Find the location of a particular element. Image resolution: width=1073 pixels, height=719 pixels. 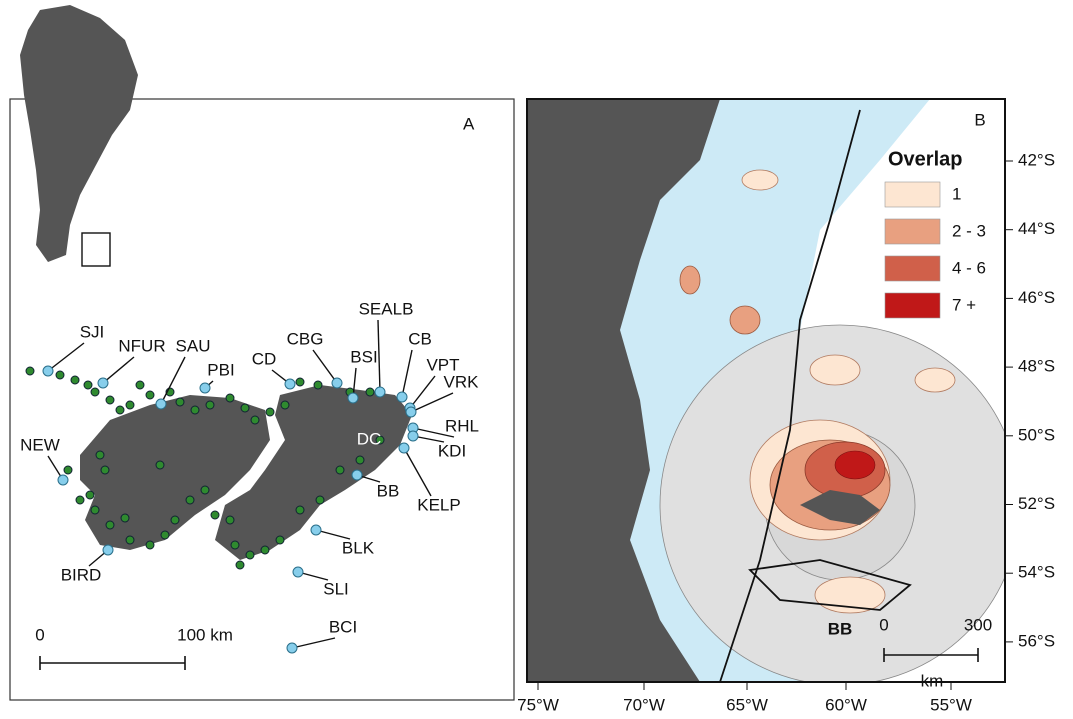

site-label: BIRD is located at coordinates (81, 574).